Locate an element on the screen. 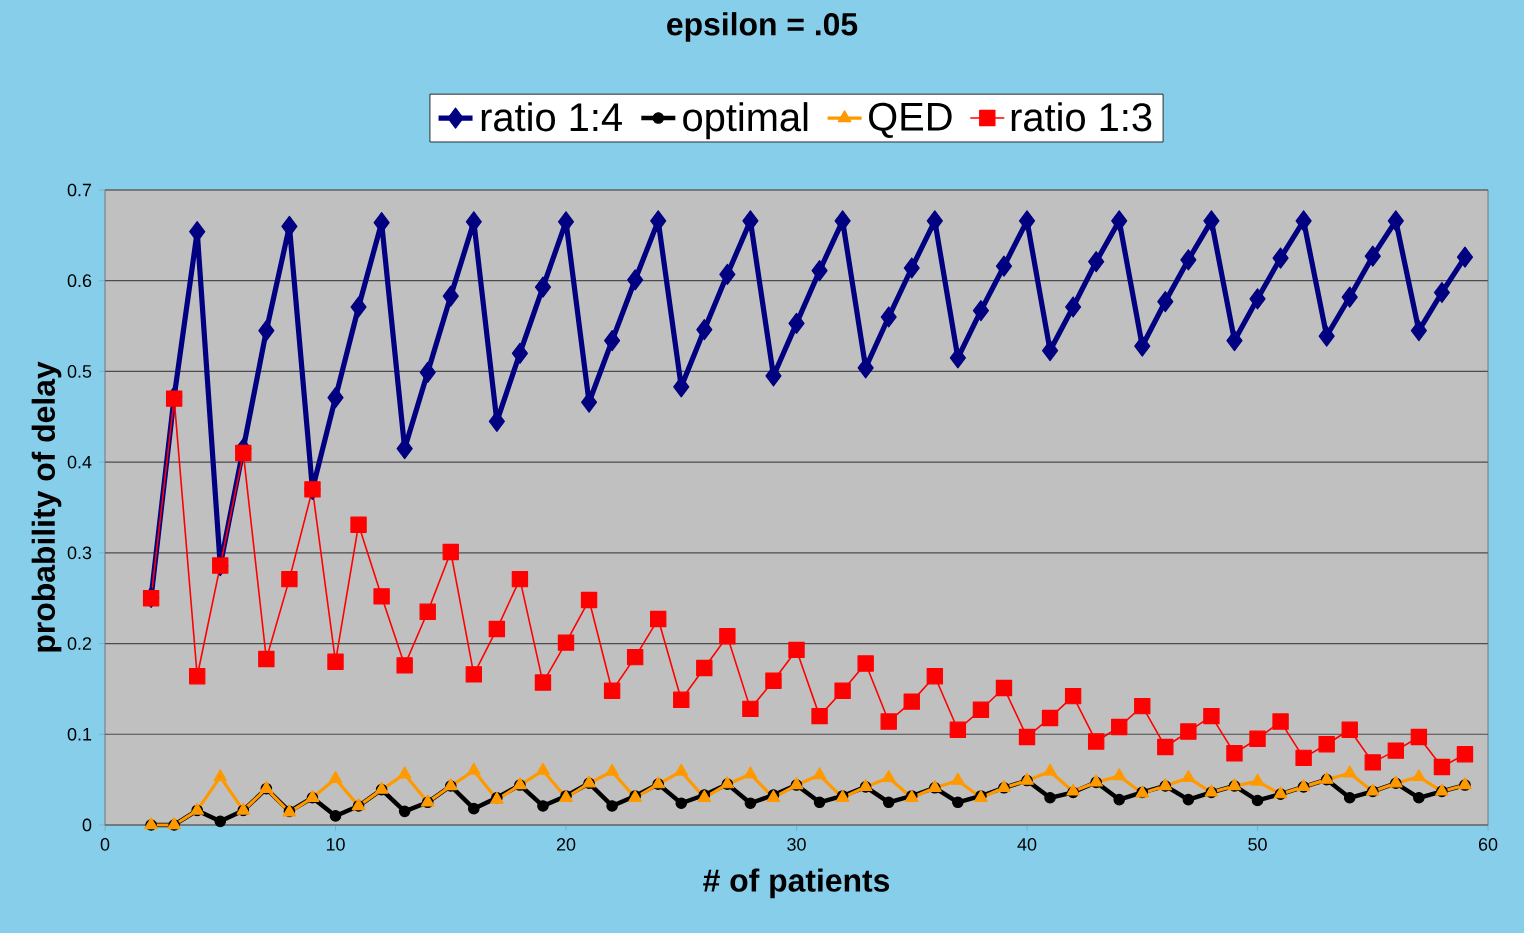  legend-label: QED is located at coordinates (910, 120).